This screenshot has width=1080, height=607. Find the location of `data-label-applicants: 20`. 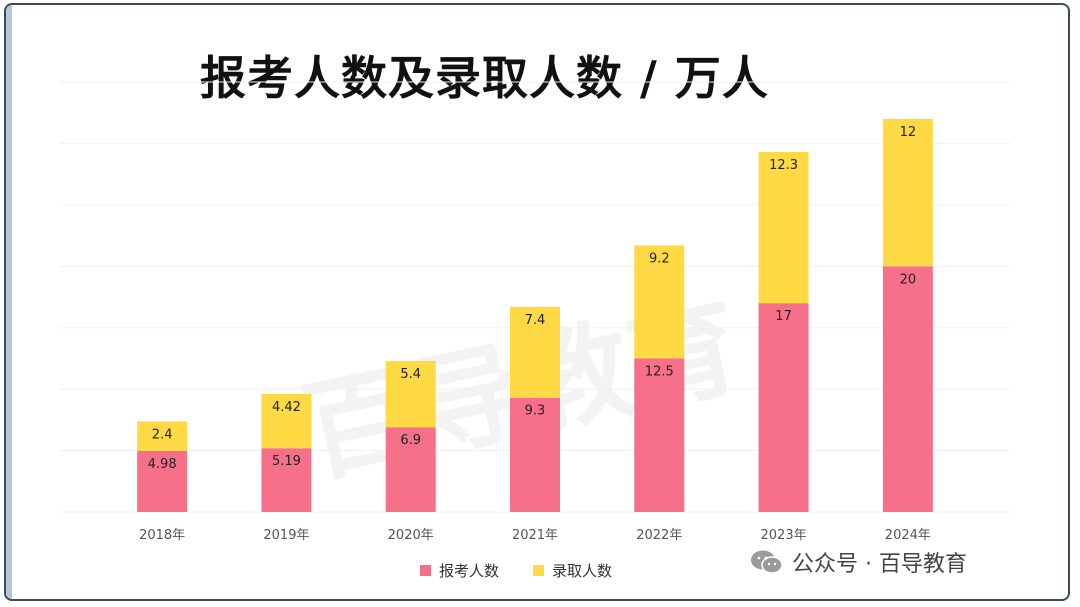

data-label-applicants: 20 is located at coordinates (908, 279).